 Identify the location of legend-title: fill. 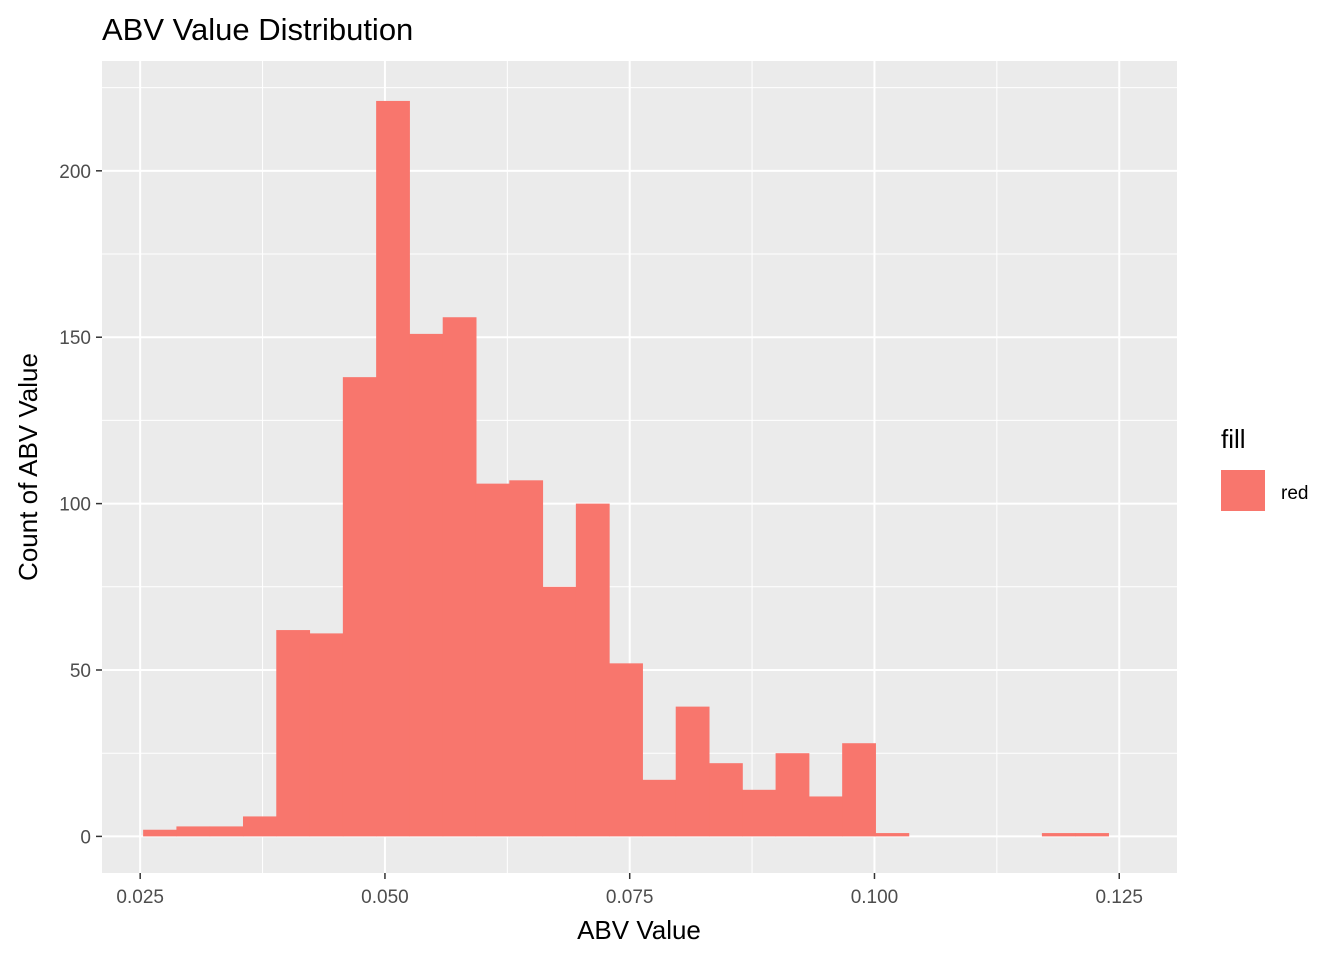
(1233, 439).